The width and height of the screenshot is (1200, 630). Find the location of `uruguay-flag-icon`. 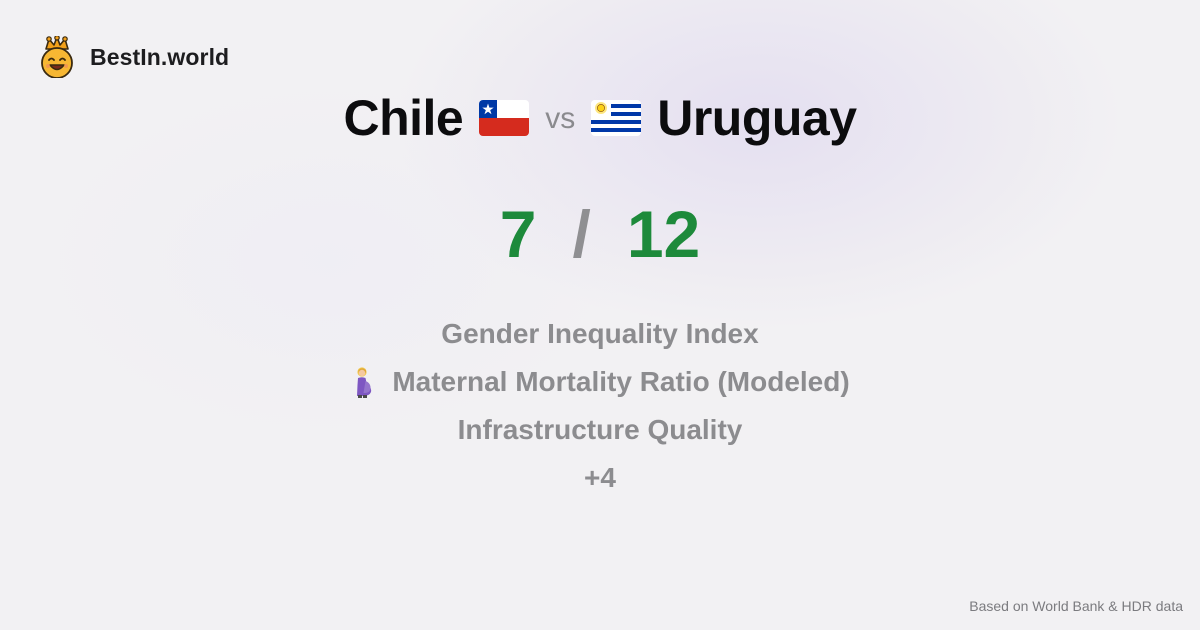

uruguay-flag-icon is located at coordinates (616, 118).